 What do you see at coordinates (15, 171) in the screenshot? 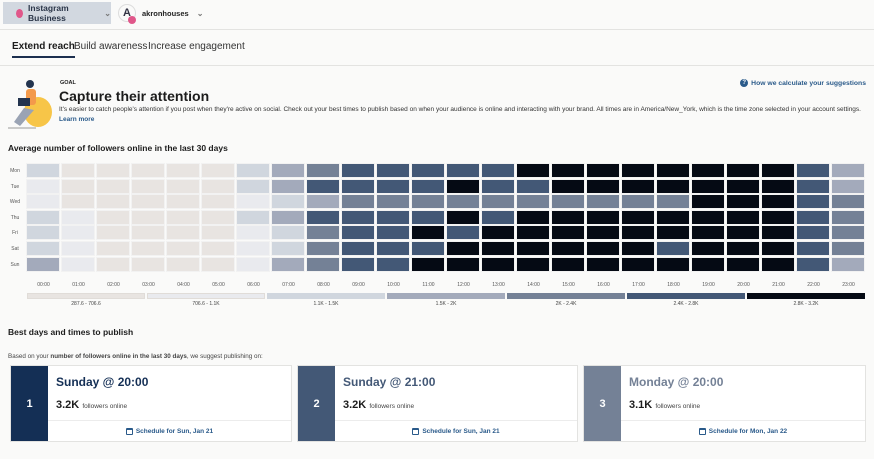
I see `day-label: Mon` at bounding box center [15, 171].